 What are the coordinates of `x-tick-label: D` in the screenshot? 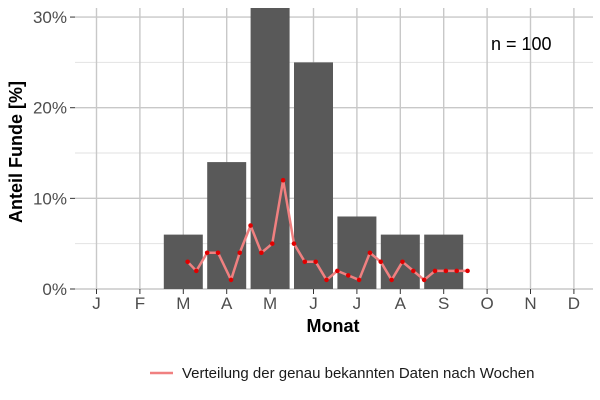 It's located at (574, 303).